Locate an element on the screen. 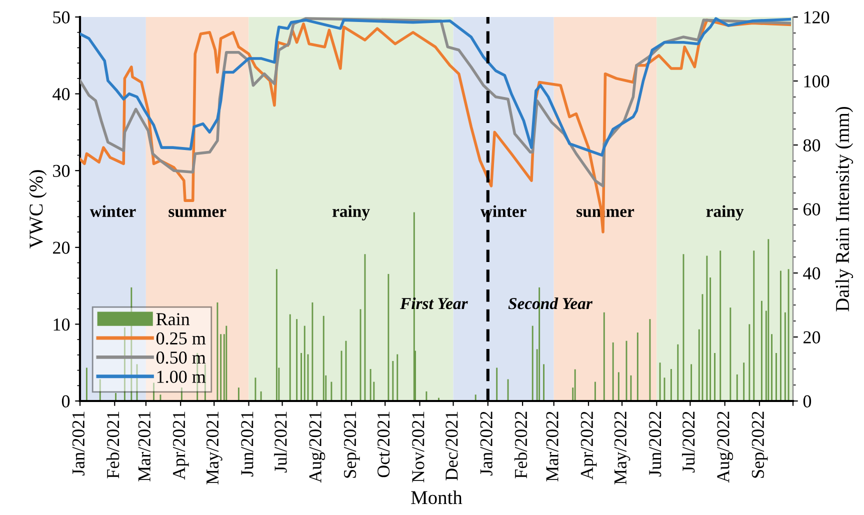  x-tick-label: Jul/2021 is located at coordinates (280, 442).